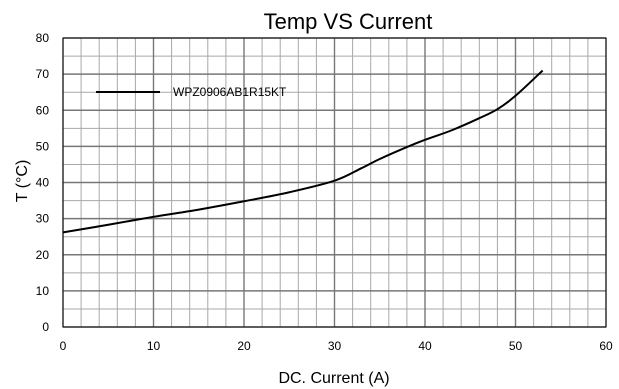 Image resolution: width=619 pixels, height=389 pixels. I want to click on x-tick-label: 30, so click(335, 346).